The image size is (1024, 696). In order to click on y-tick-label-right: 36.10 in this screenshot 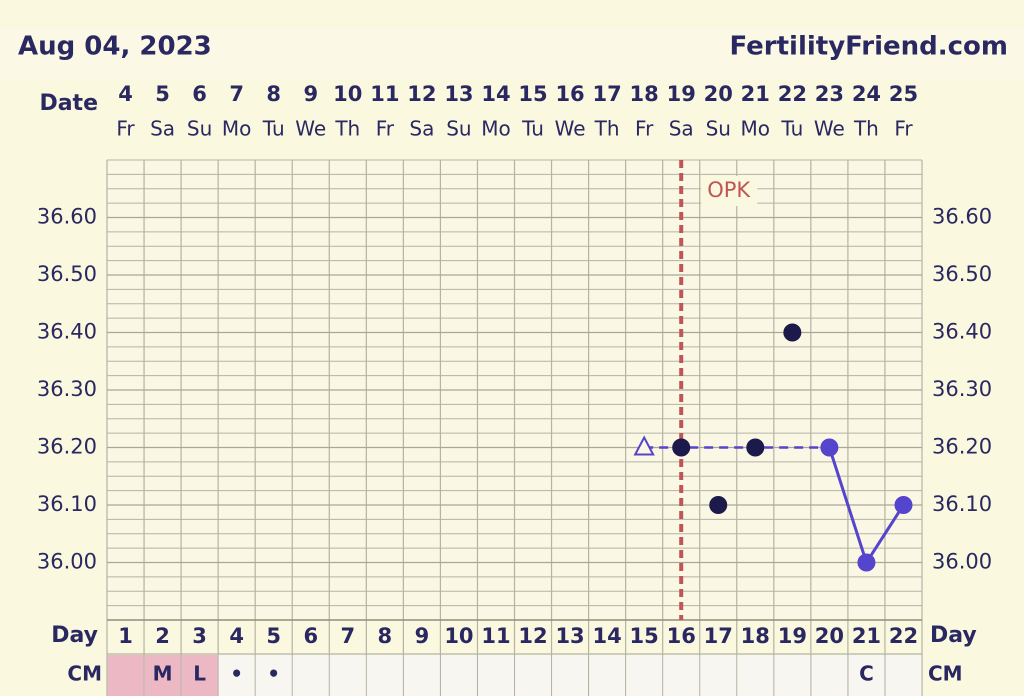, I will do `click(962, 504)`.